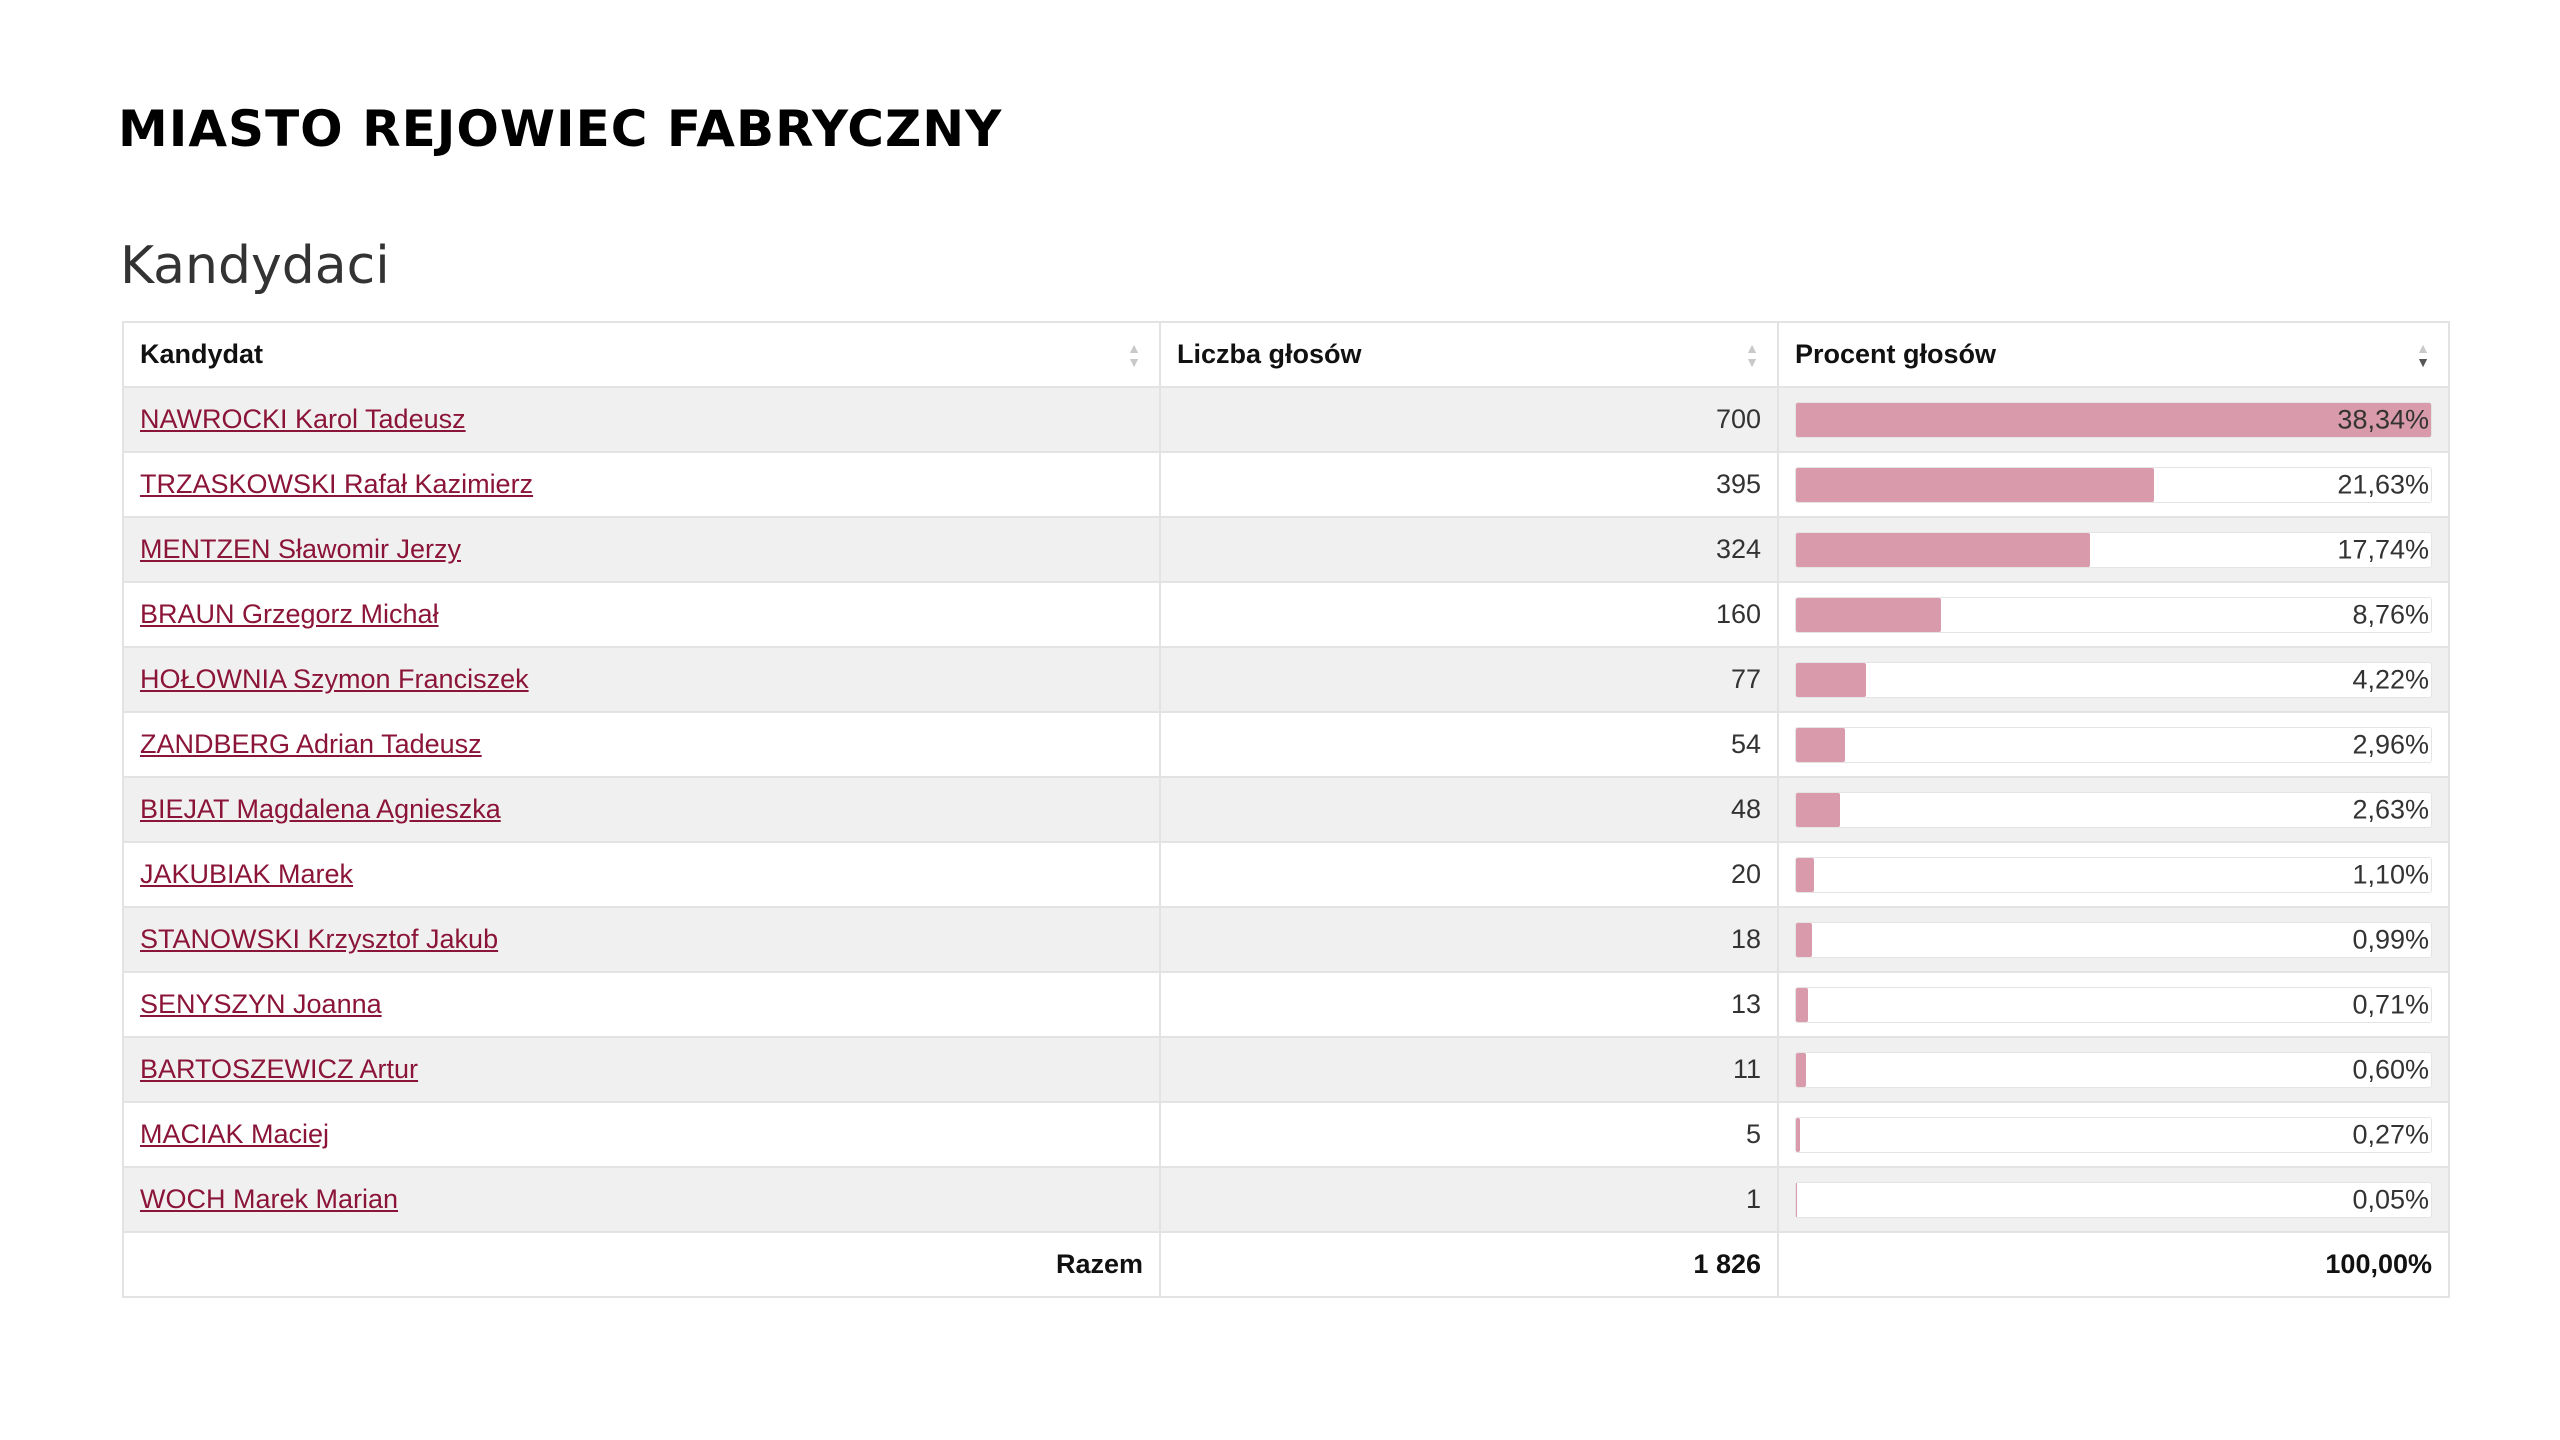 The image size is (2560, 1440). I want to click on percent-cell: 2,96%, so click(2113, 744).